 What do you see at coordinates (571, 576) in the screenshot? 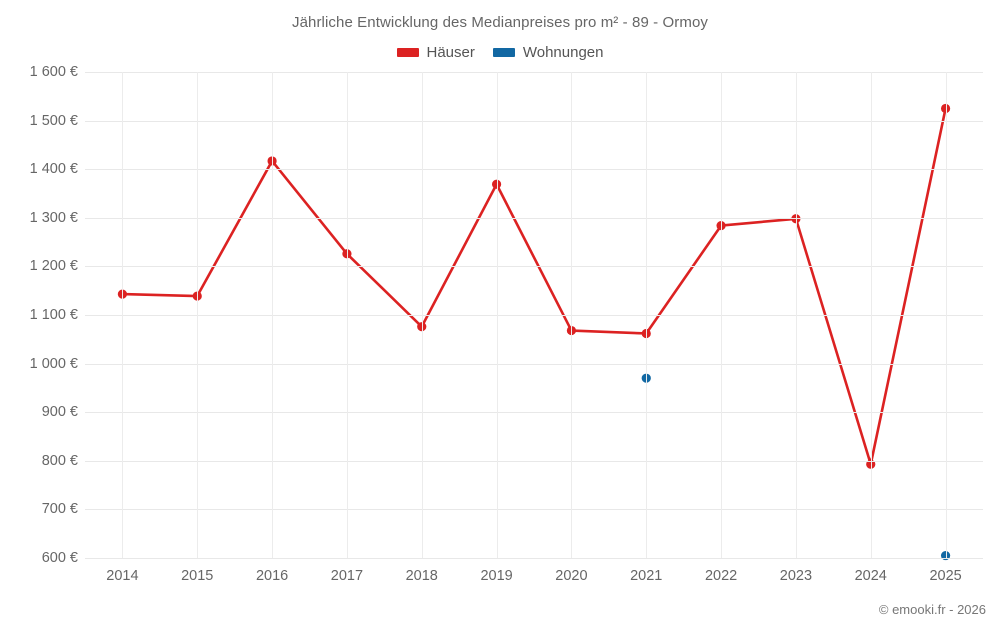
I see `x-axis-tick-label: 2020` at bounding box center [571, 576].